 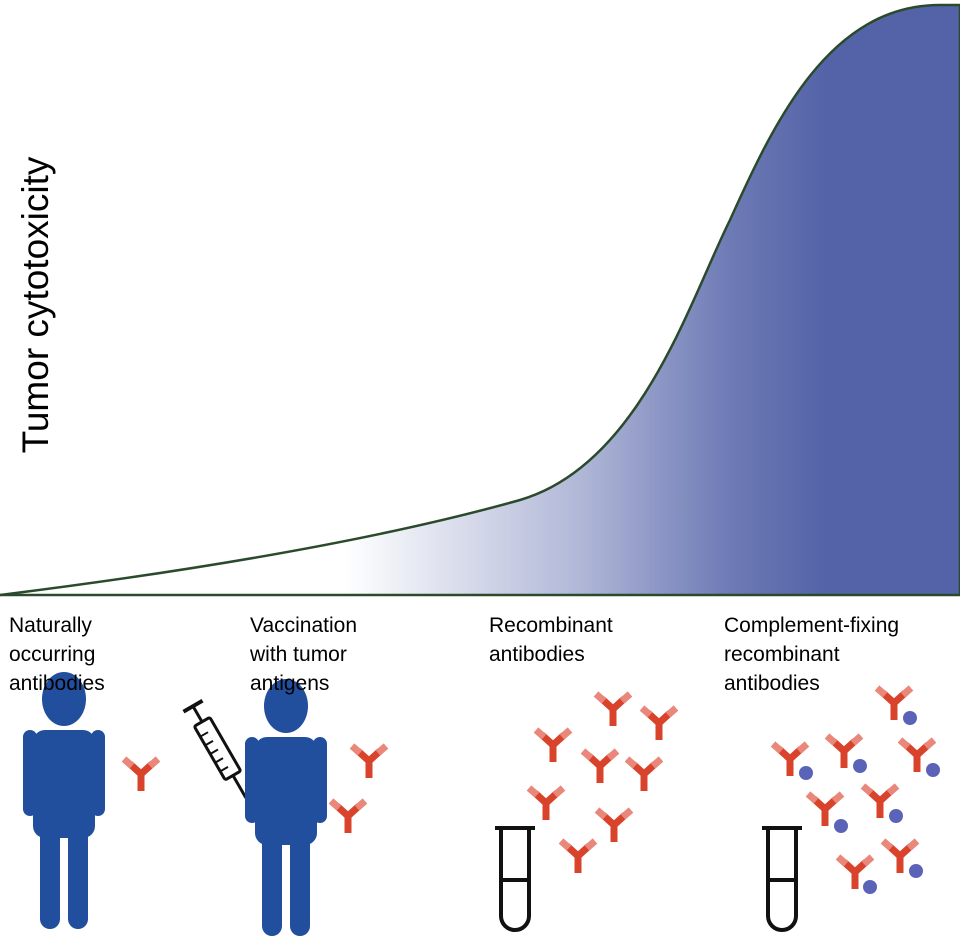 What do you see at coordinates (215, 748) in the screenshot?
I see `syringe-icon` at bounding box center [215, 748].